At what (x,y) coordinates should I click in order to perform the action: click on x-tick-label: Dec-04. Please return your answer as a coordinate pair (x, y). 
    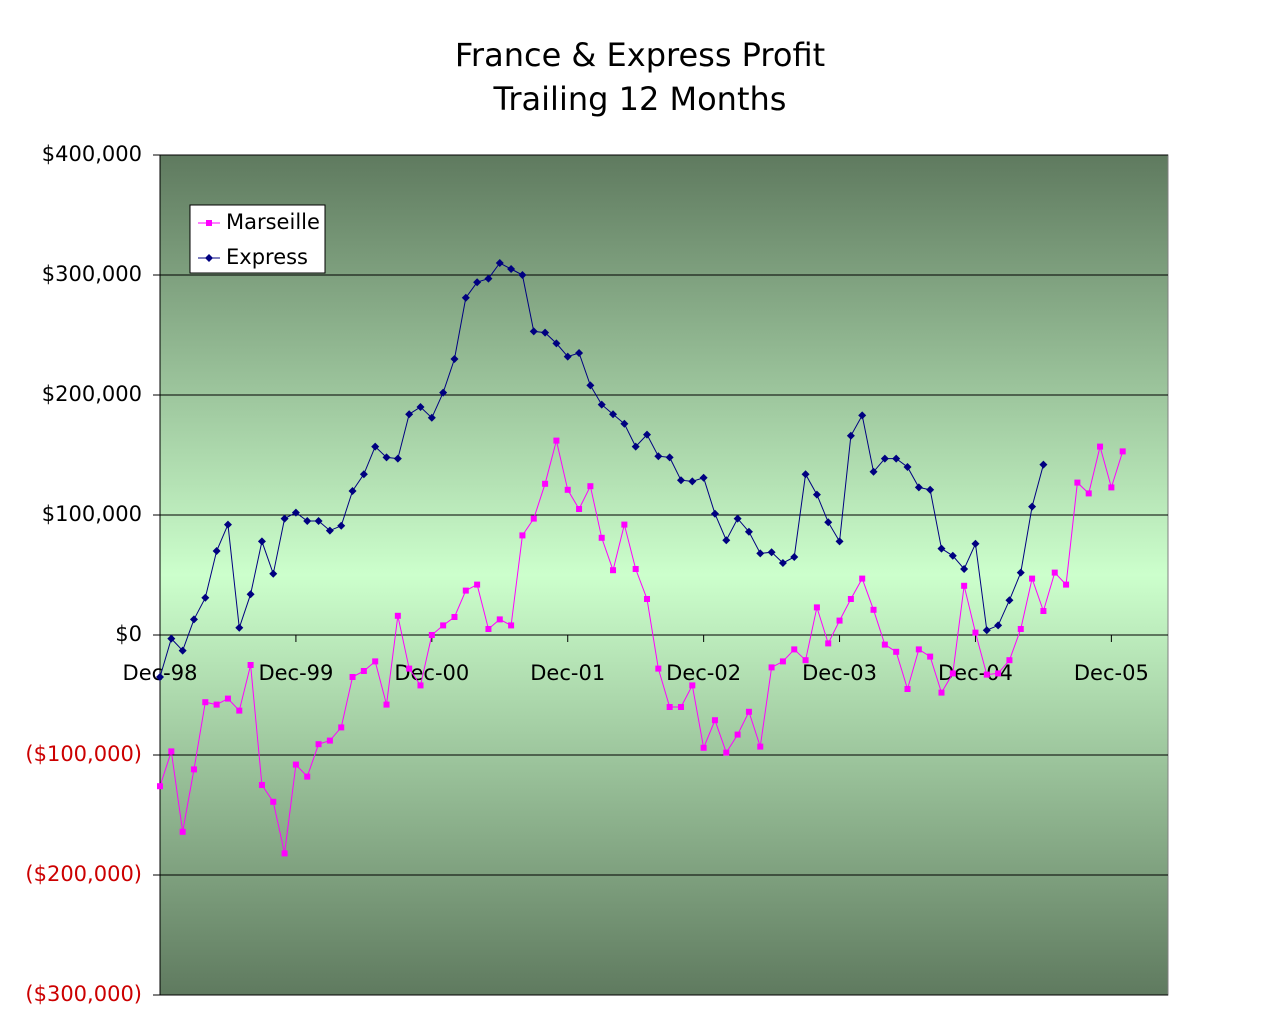
    Looking at the image, I should click on (975, 673).